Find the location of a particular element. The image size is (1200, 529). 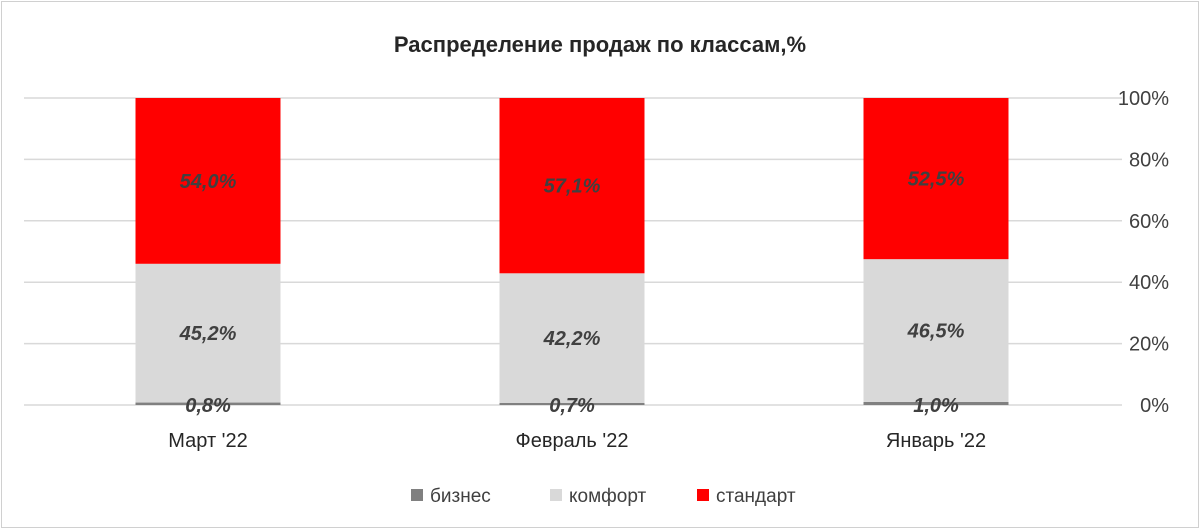

x-category-label: Февраль '22 is located at coordinates (572, 441).